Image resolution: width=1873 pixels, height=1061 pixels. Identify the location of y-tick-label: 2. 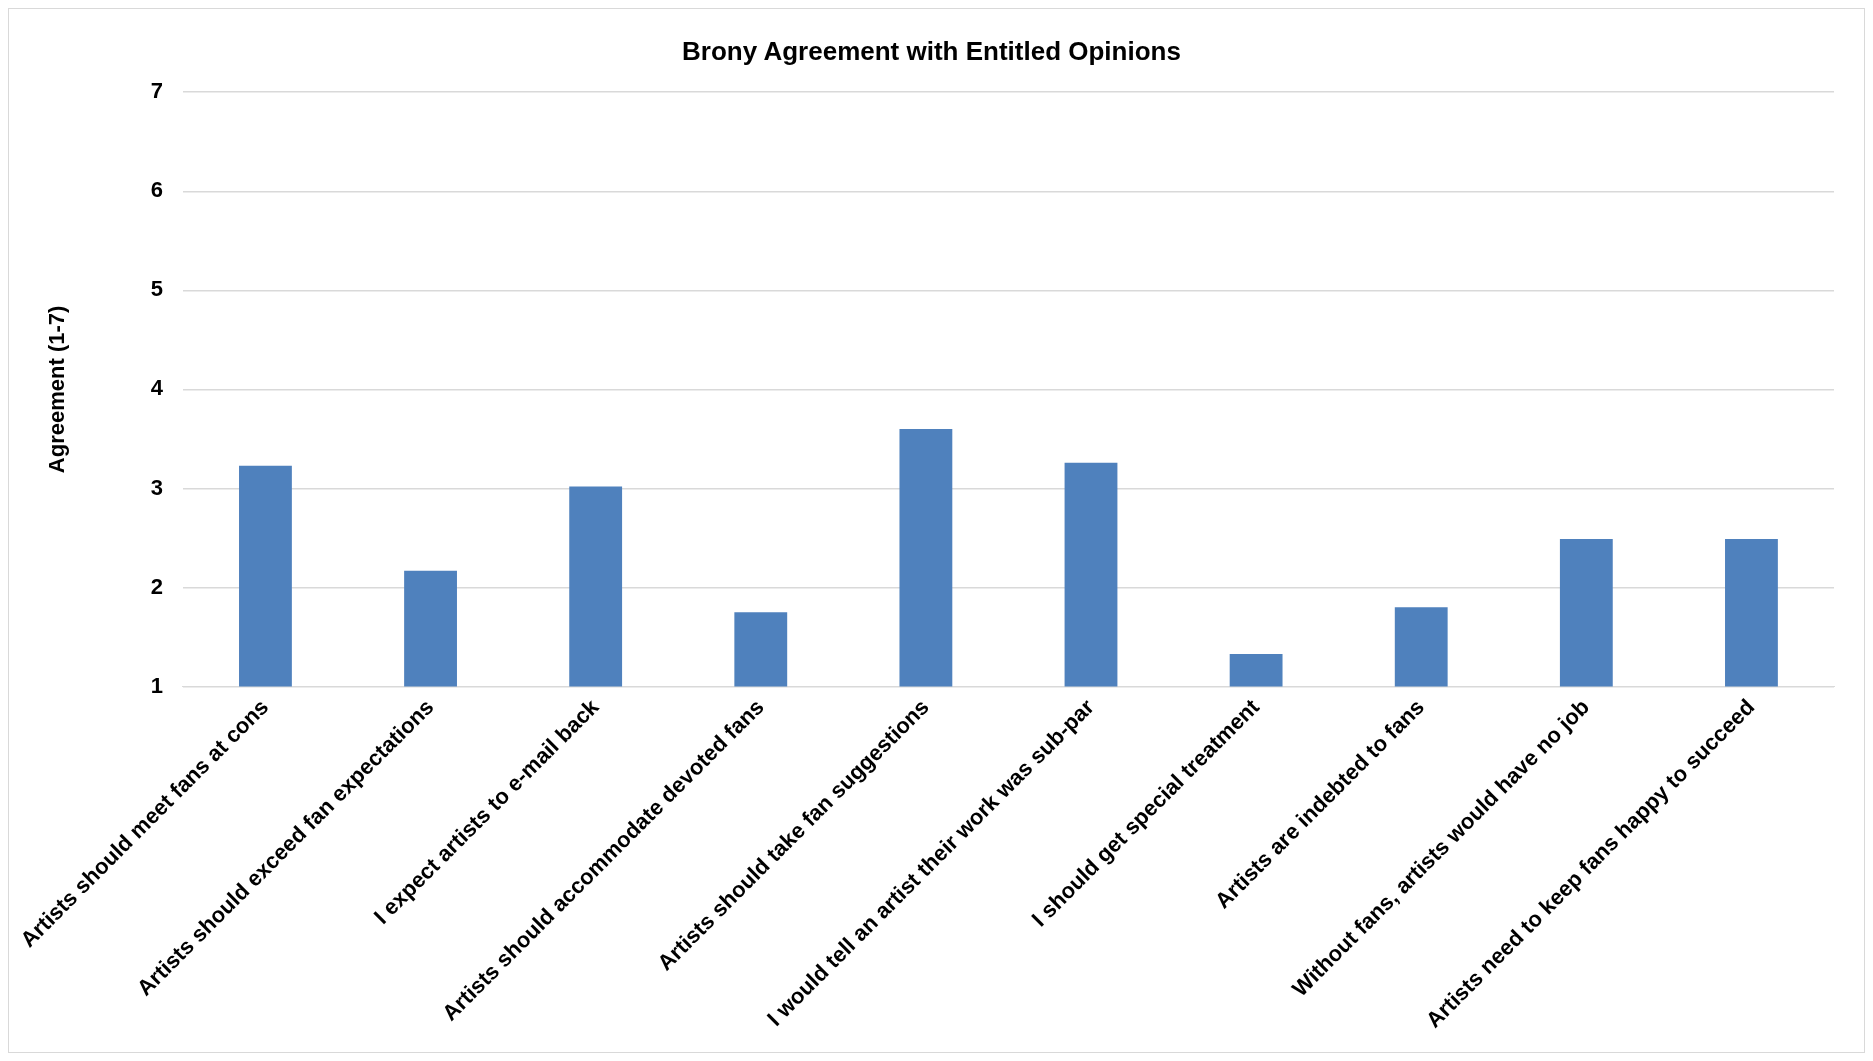
(156, 586).